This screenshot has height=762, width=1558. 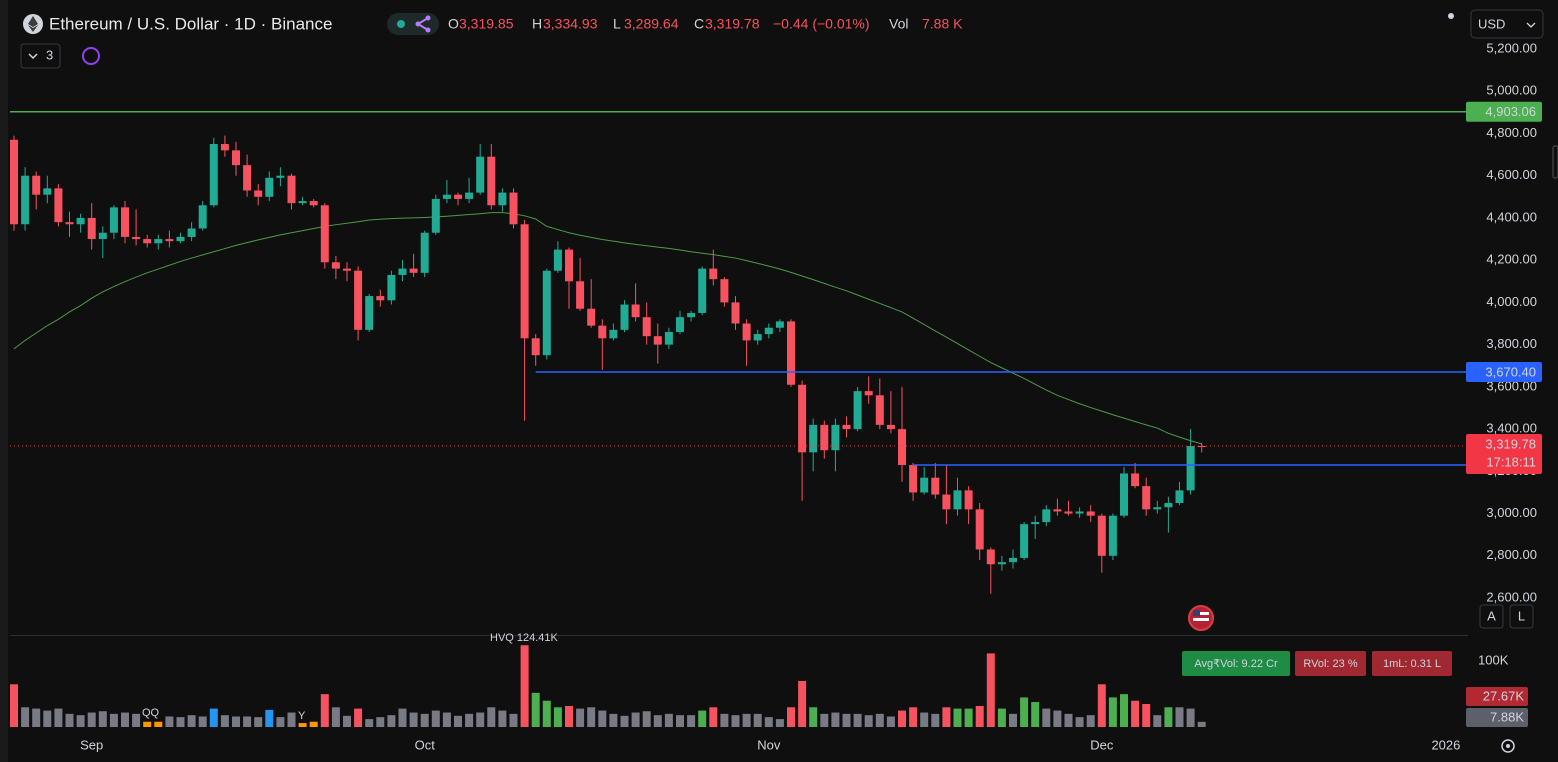 What do you see at coordinates (40, 56) in the screenshot?
I see `indicator-toggle` at bounding box center [40, 56].